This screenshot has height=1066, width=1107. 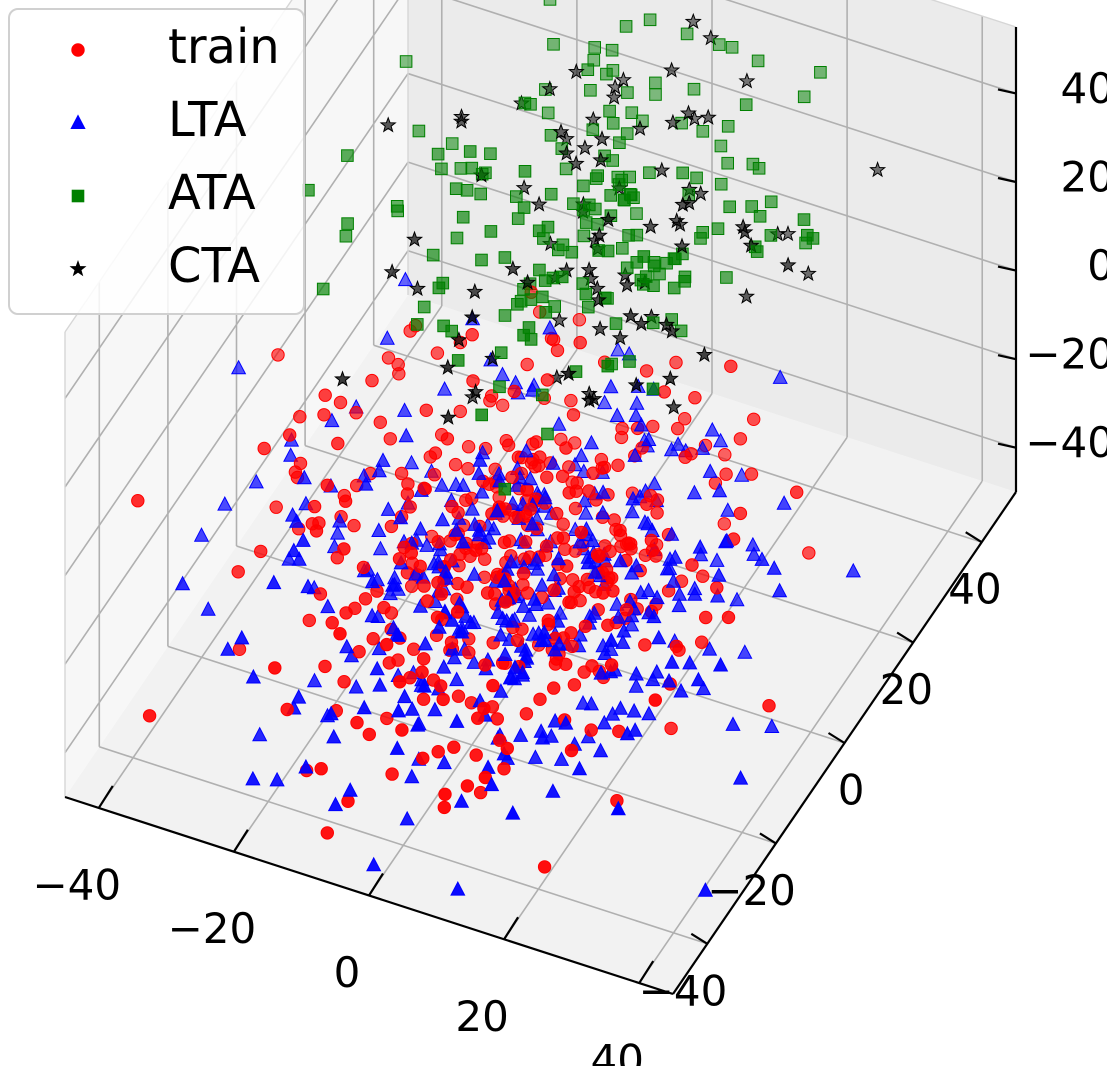 I want to click on y-gridline, so click(x=472, y=745).